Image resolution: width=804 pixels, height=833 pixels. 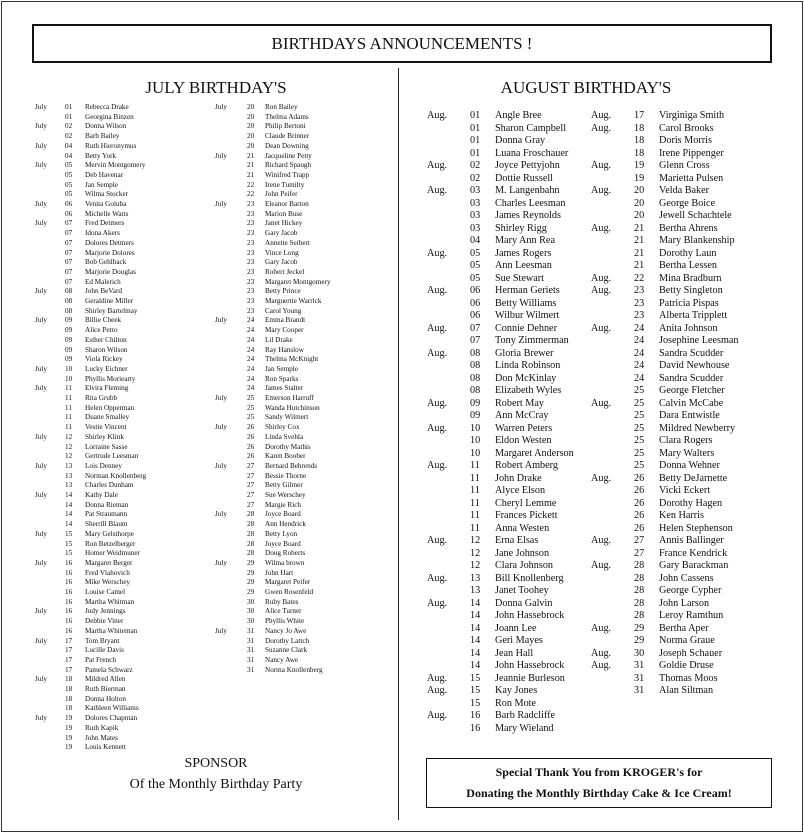 I want to click on birthday-name: Ruth Bierman, so click(x=105, y=689).